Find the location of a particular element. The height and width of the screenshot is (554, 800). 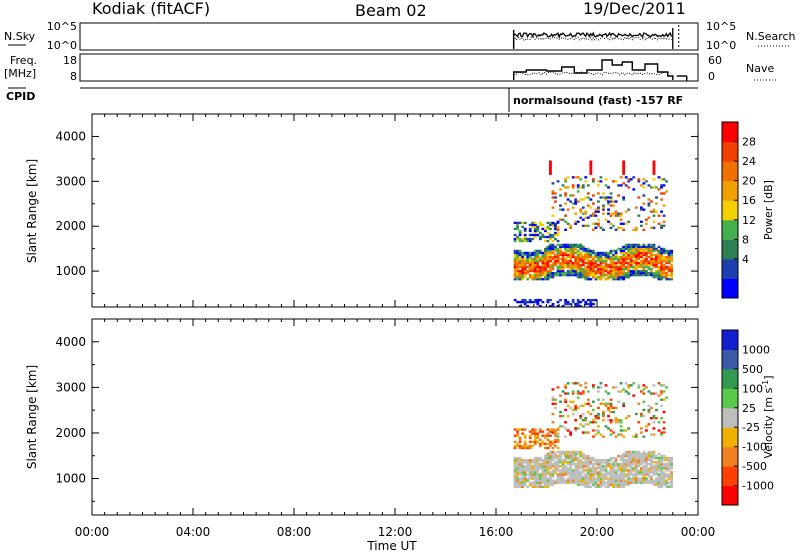

cpid-row: CPID normalsound (fast) -157 RF is located at coordinates (352, 99).